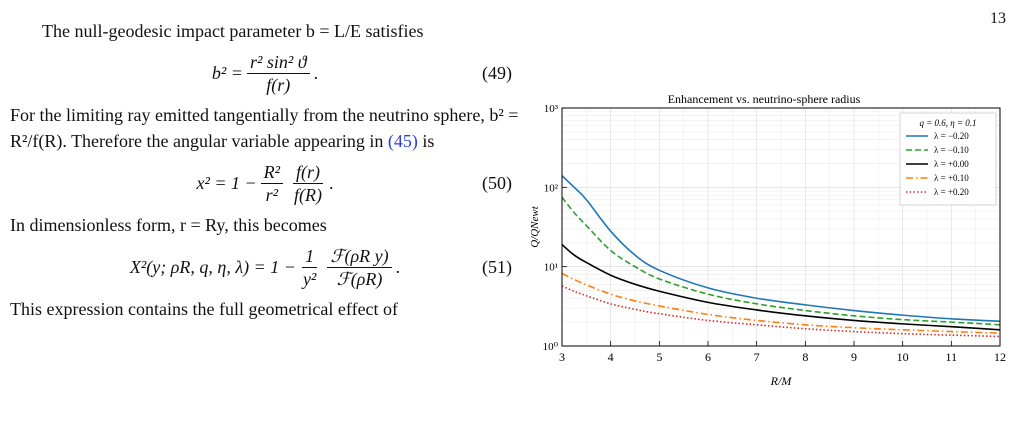  Describe the element at coordinates (951, 136) in the screenshot. I see `legend-entry-1: λ = −0.20` at that location.